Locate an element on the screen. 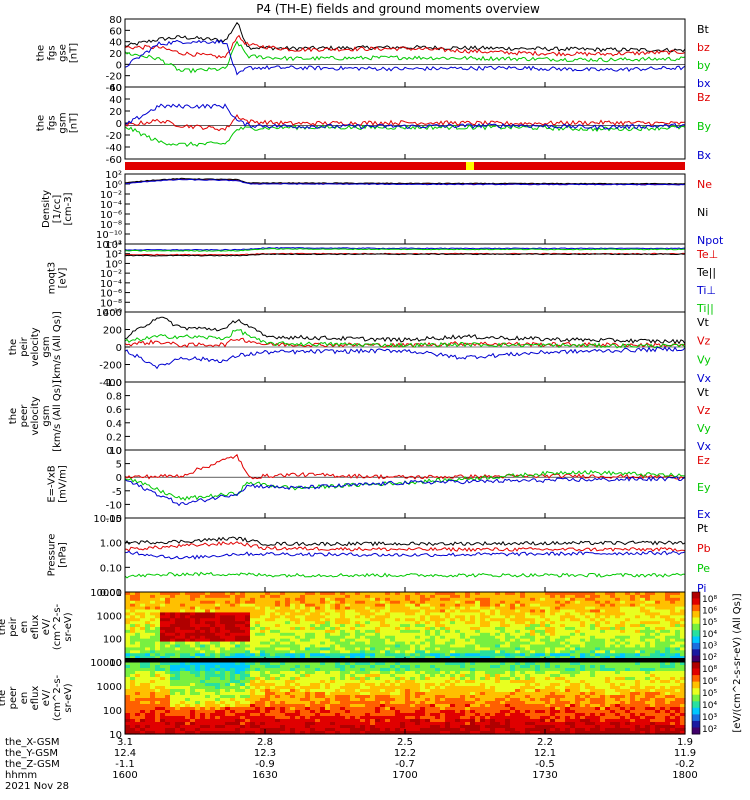 Image resolution: width=750 pixels, height=800 pixels. ytick-label: 10 is located at coordinates (115, 451).